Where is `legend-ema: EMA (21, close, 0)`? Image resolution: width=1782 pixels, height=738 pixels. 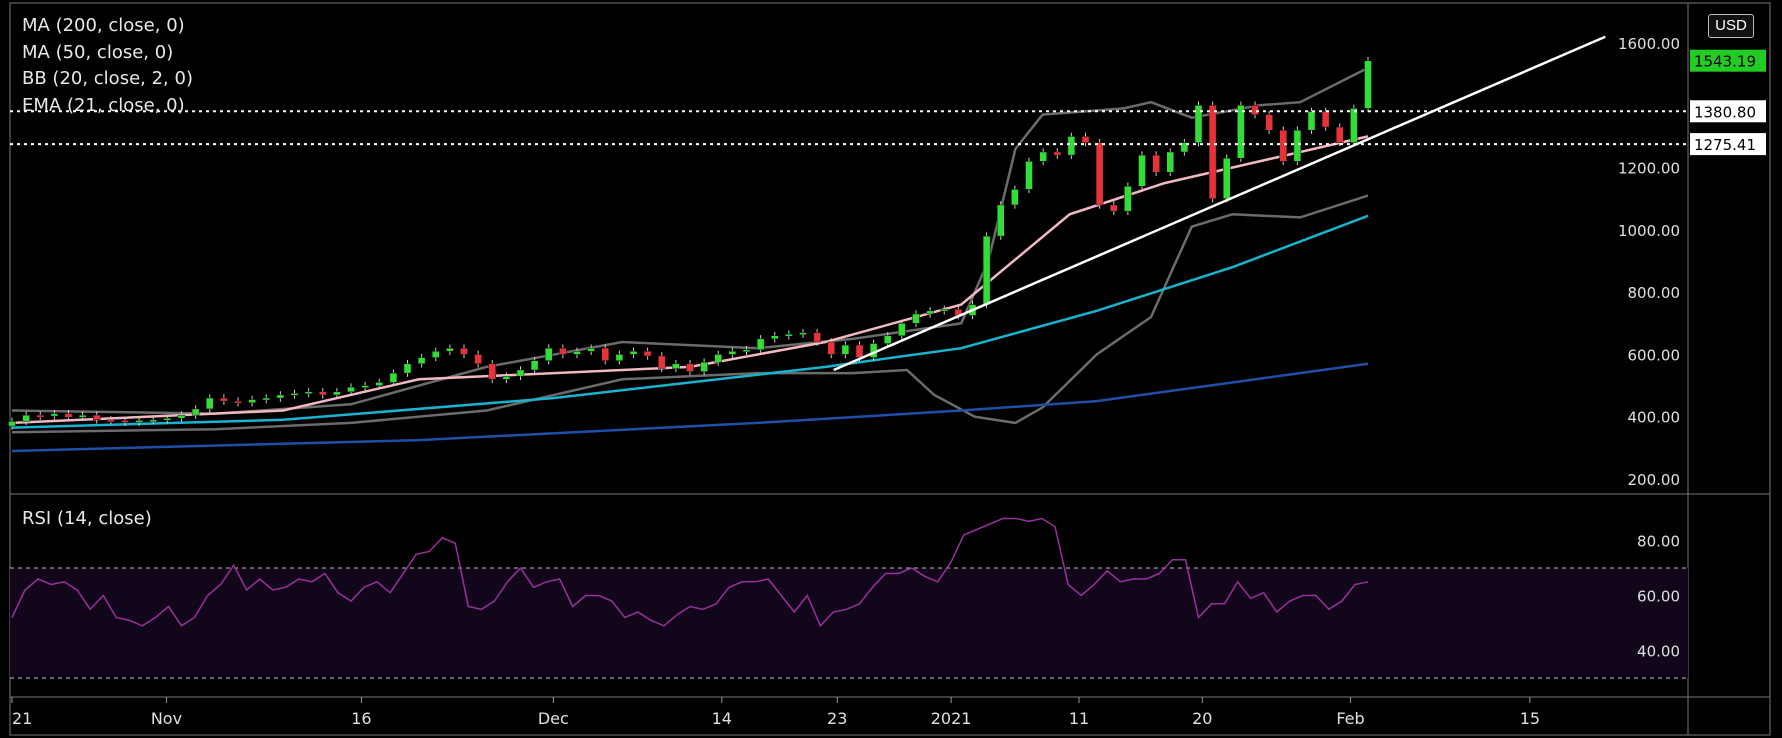
legend-ema: EMA (21, close, 0) is located at coordinates (103, 105).